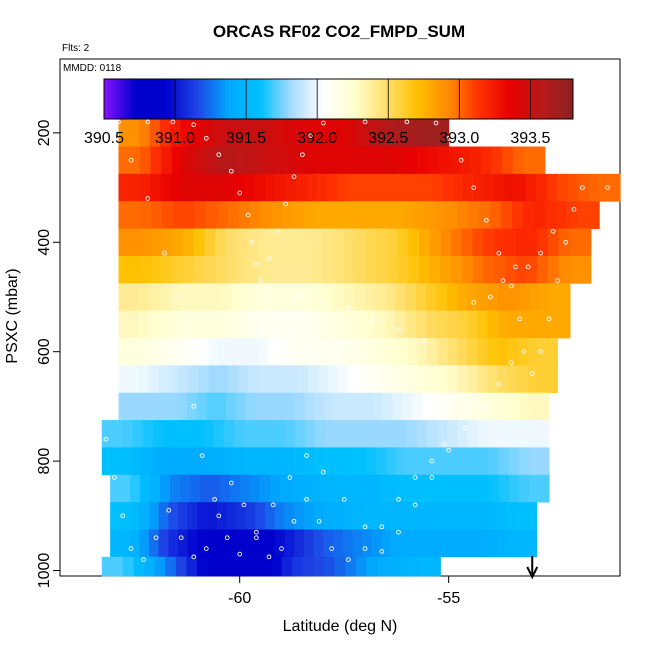  What do you see at coordinates (104, 138) in the screenshot?
I see `colorbar-tick-label: 390.5` at bounding box center [104, 138].